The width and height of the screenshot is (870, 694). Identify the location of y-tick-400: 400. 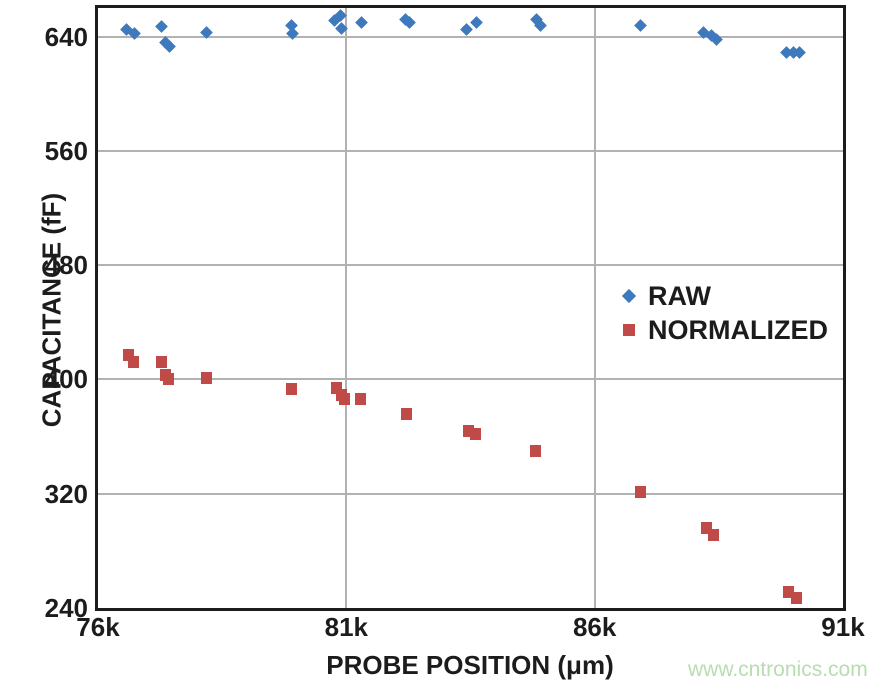
(66, 379).